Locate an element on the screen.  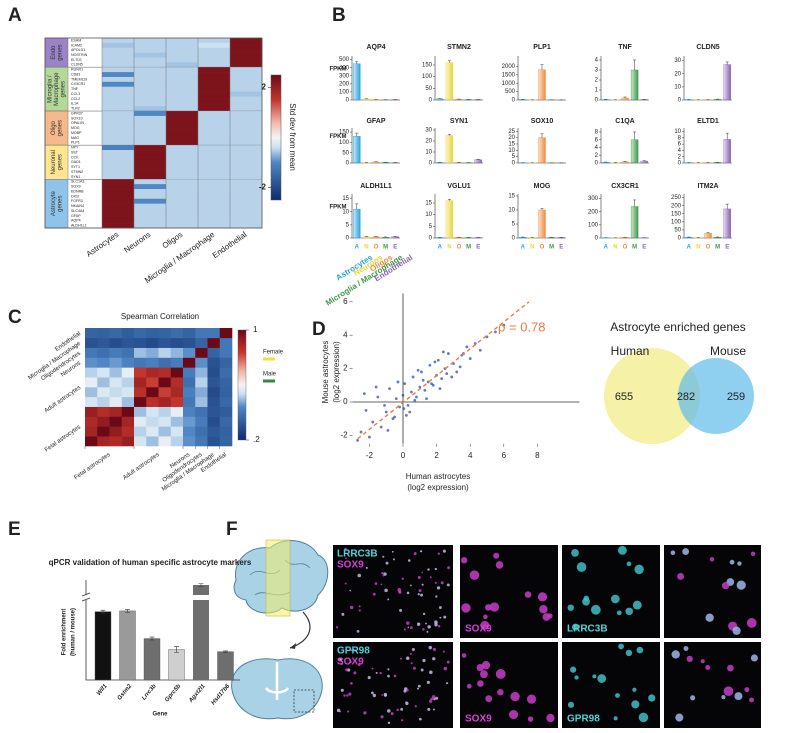
y-tick-label: -2 is located at coordinates (344, 435).